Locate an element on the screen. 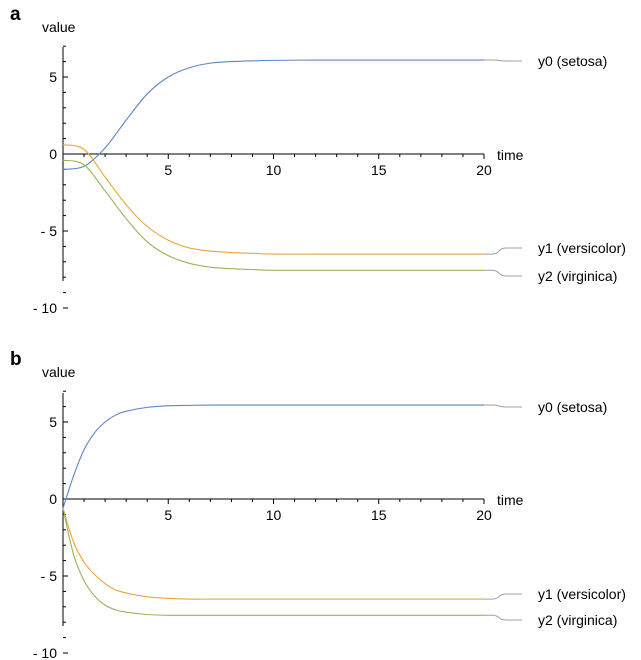  series-label-y0-a: y0 (setosa) is located at coordinates (572, 61).